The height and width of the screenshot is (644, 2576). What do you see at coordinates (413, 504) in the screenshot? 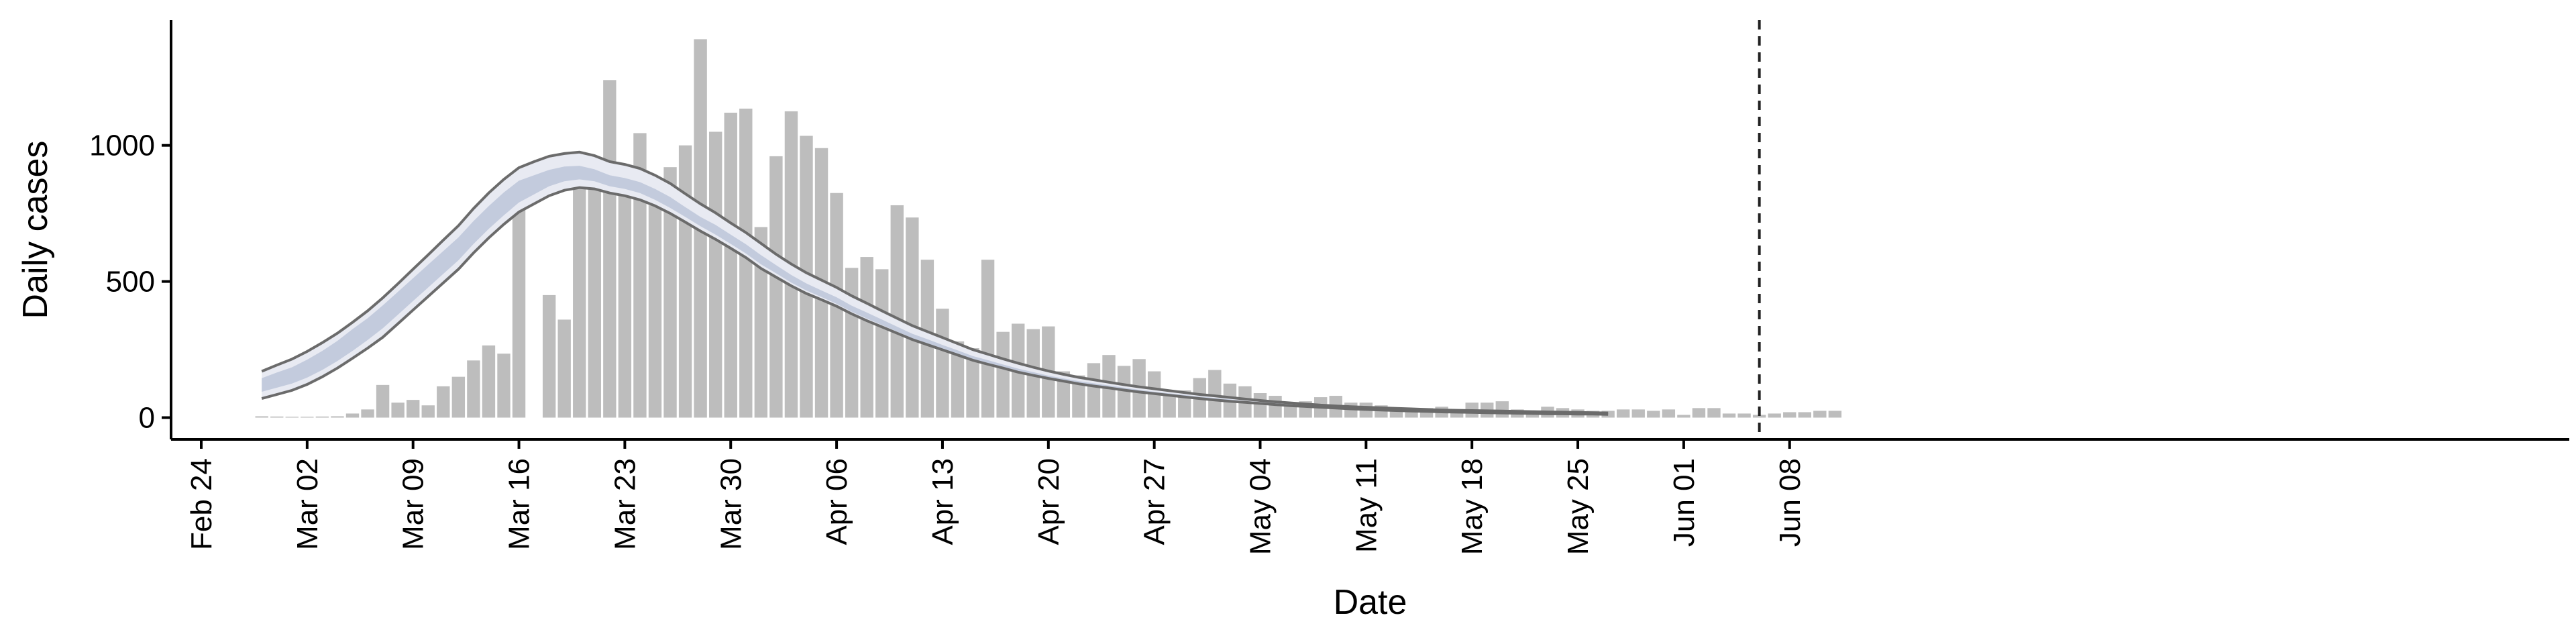
I see `x-tick-label: Mar 09` at bounding box center [413, 504].